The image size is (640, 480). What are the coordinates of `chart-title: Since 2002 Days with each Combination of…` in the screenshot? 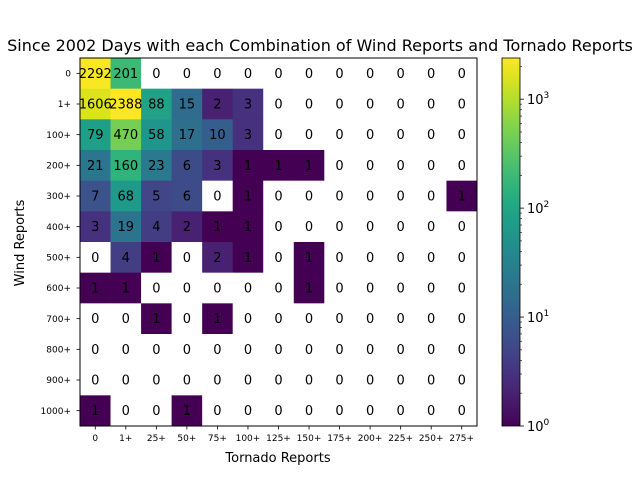 It's located at (320, 45).